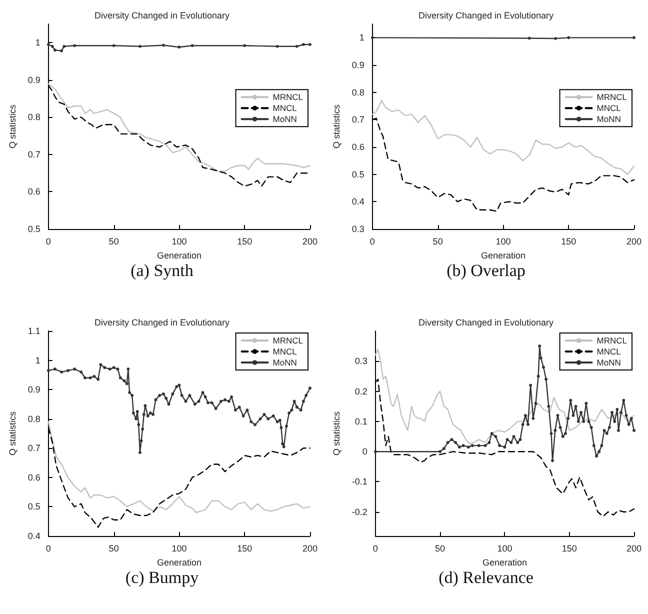  Describe the element at coordinates (162, 270) in the screenshot. I see `text: (a) Synth` at that location.